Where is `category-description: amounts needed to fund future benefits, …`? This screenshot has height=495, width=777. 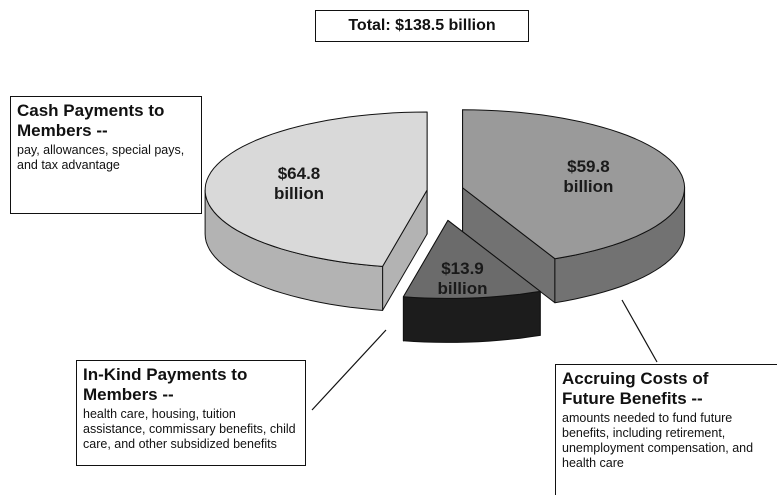 category-description: amounts needed to fund future benefits, … is located at coordinates (658, 440).